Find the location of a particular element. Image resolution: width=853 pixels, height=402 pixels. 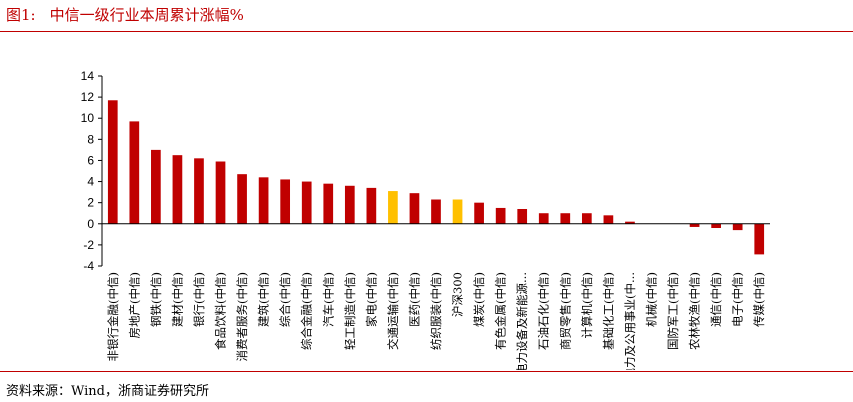

x-category-label: 交通运输(中信) is located at coordinates (393, 311).